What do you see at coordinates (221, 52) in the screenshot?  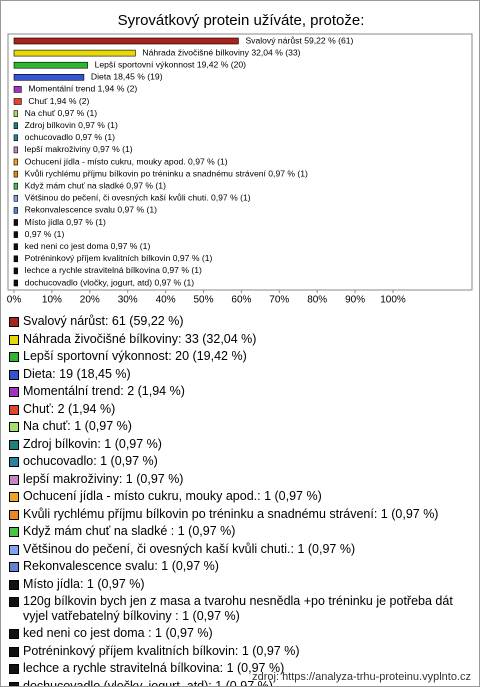 I see `value-label: Náhrada živočišné bílkoviny 32,04 % (33)` at bounding box center [221, 52].